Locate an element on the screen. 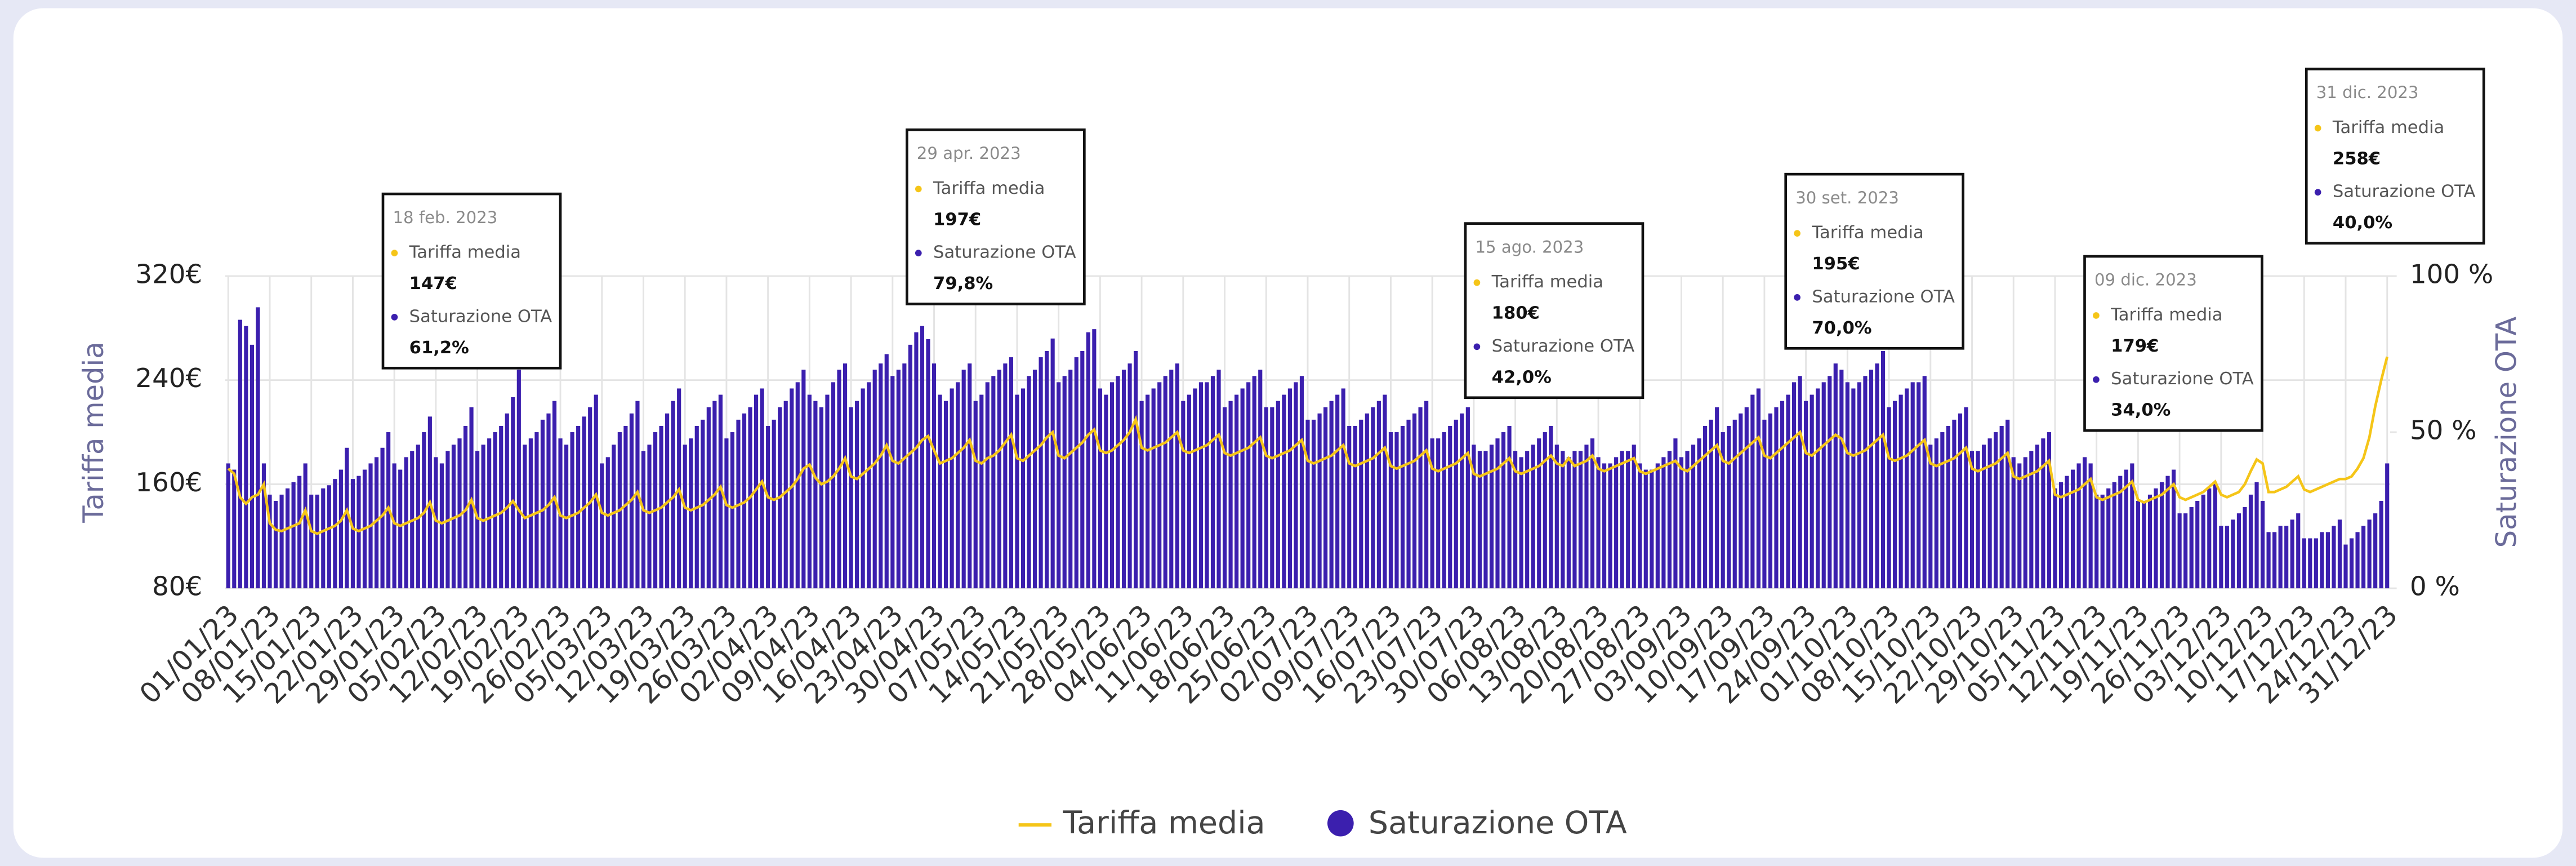 The height and width of the screenshot is (866, 2576). tooltip-value: 79,8% is located at coordinates (963, 284).